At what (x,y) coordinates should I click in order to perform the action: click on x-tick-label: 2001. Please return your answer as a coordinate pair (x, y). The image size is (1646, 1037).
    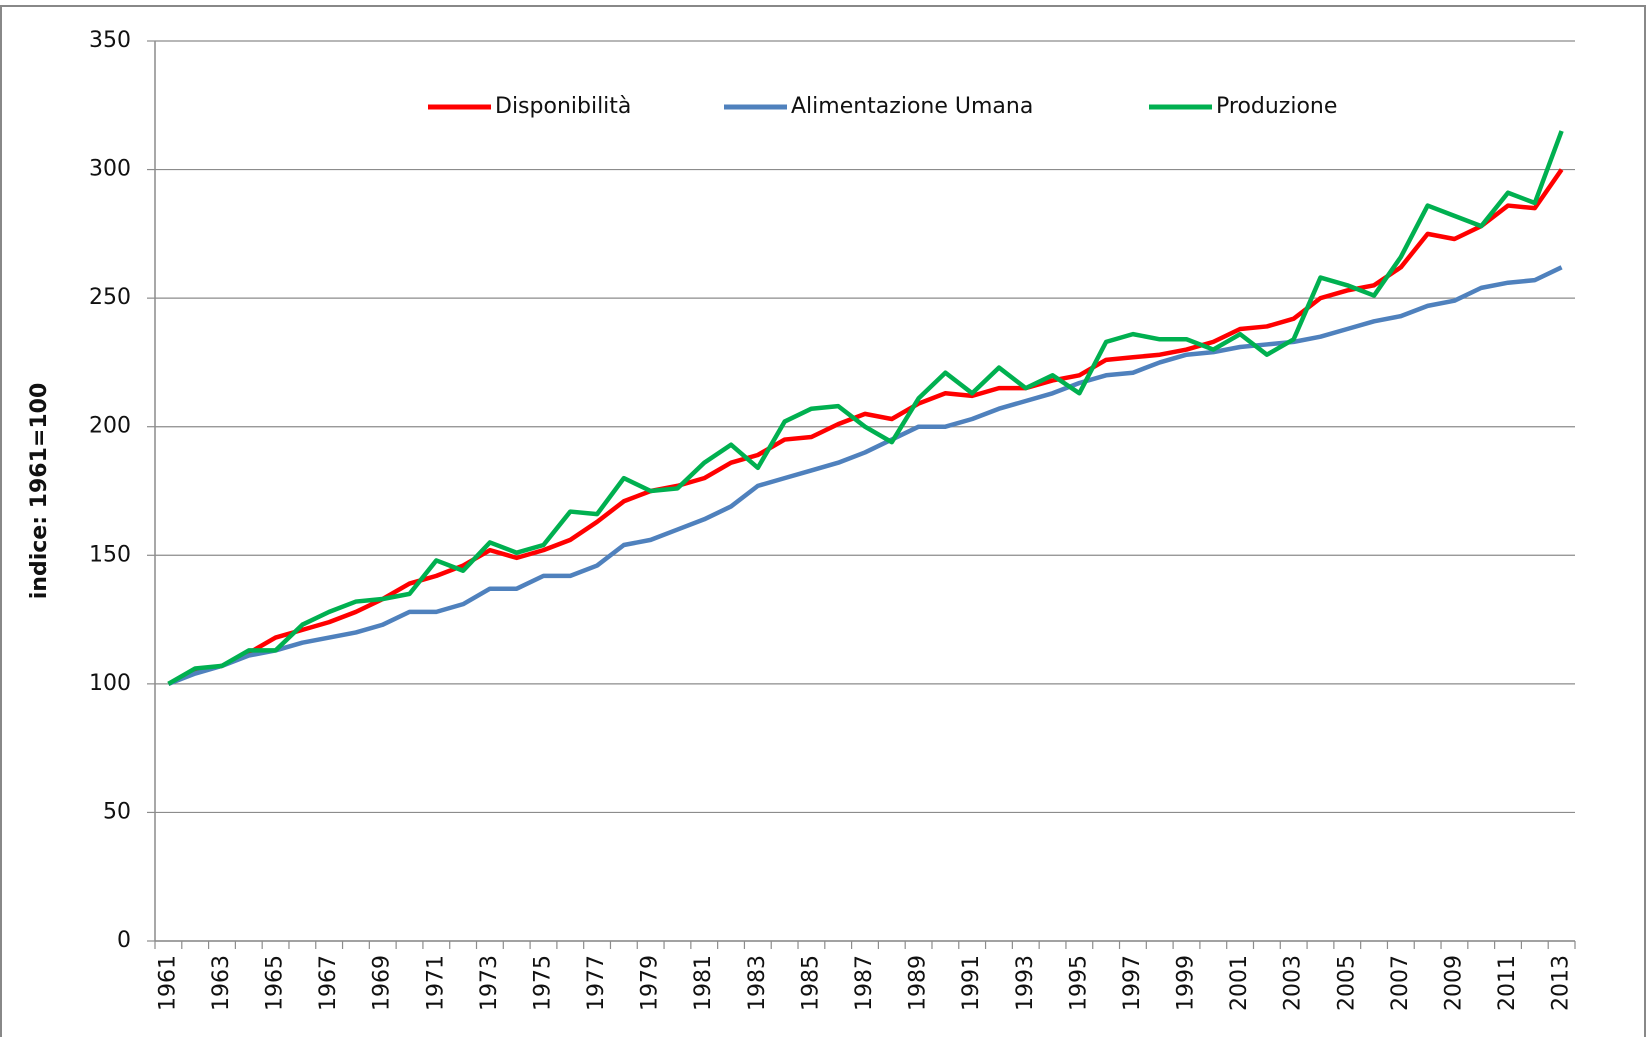
    Looking at the image, I should click on (1239, 983).